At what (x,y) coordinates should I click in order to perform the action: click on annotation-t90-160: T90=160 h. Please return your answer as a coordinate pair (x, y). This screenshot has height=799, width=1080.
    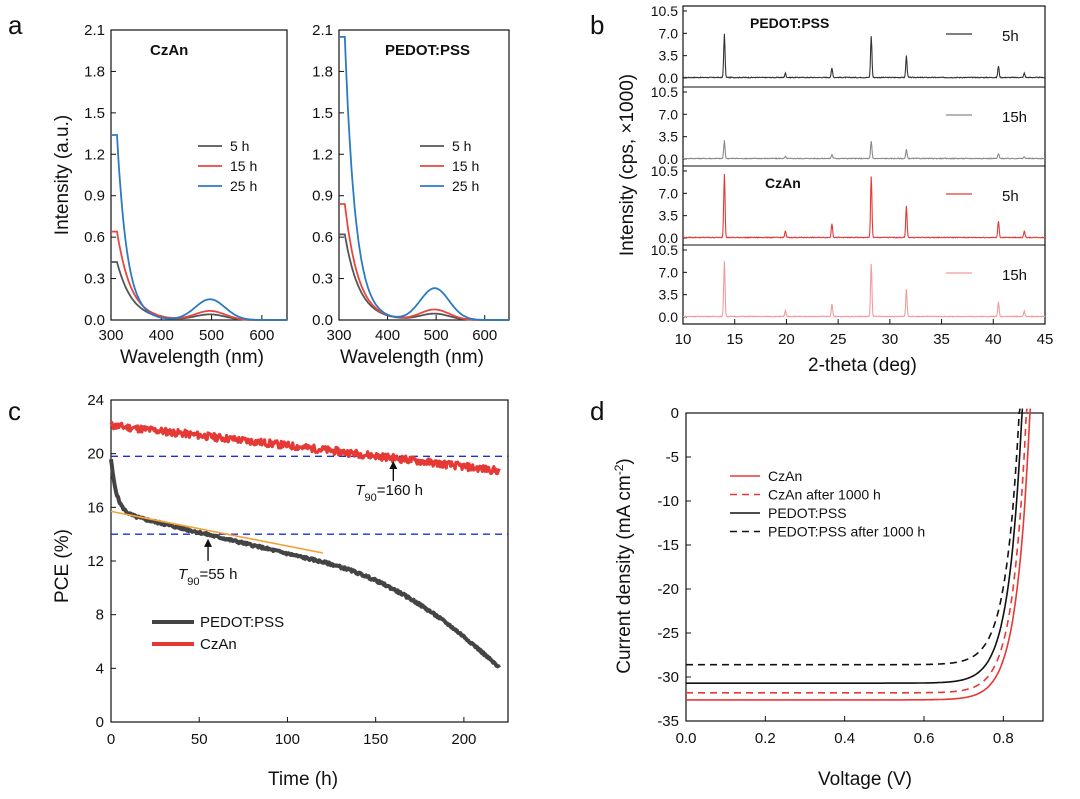
    Looking at the image, I should click on (389, 493).